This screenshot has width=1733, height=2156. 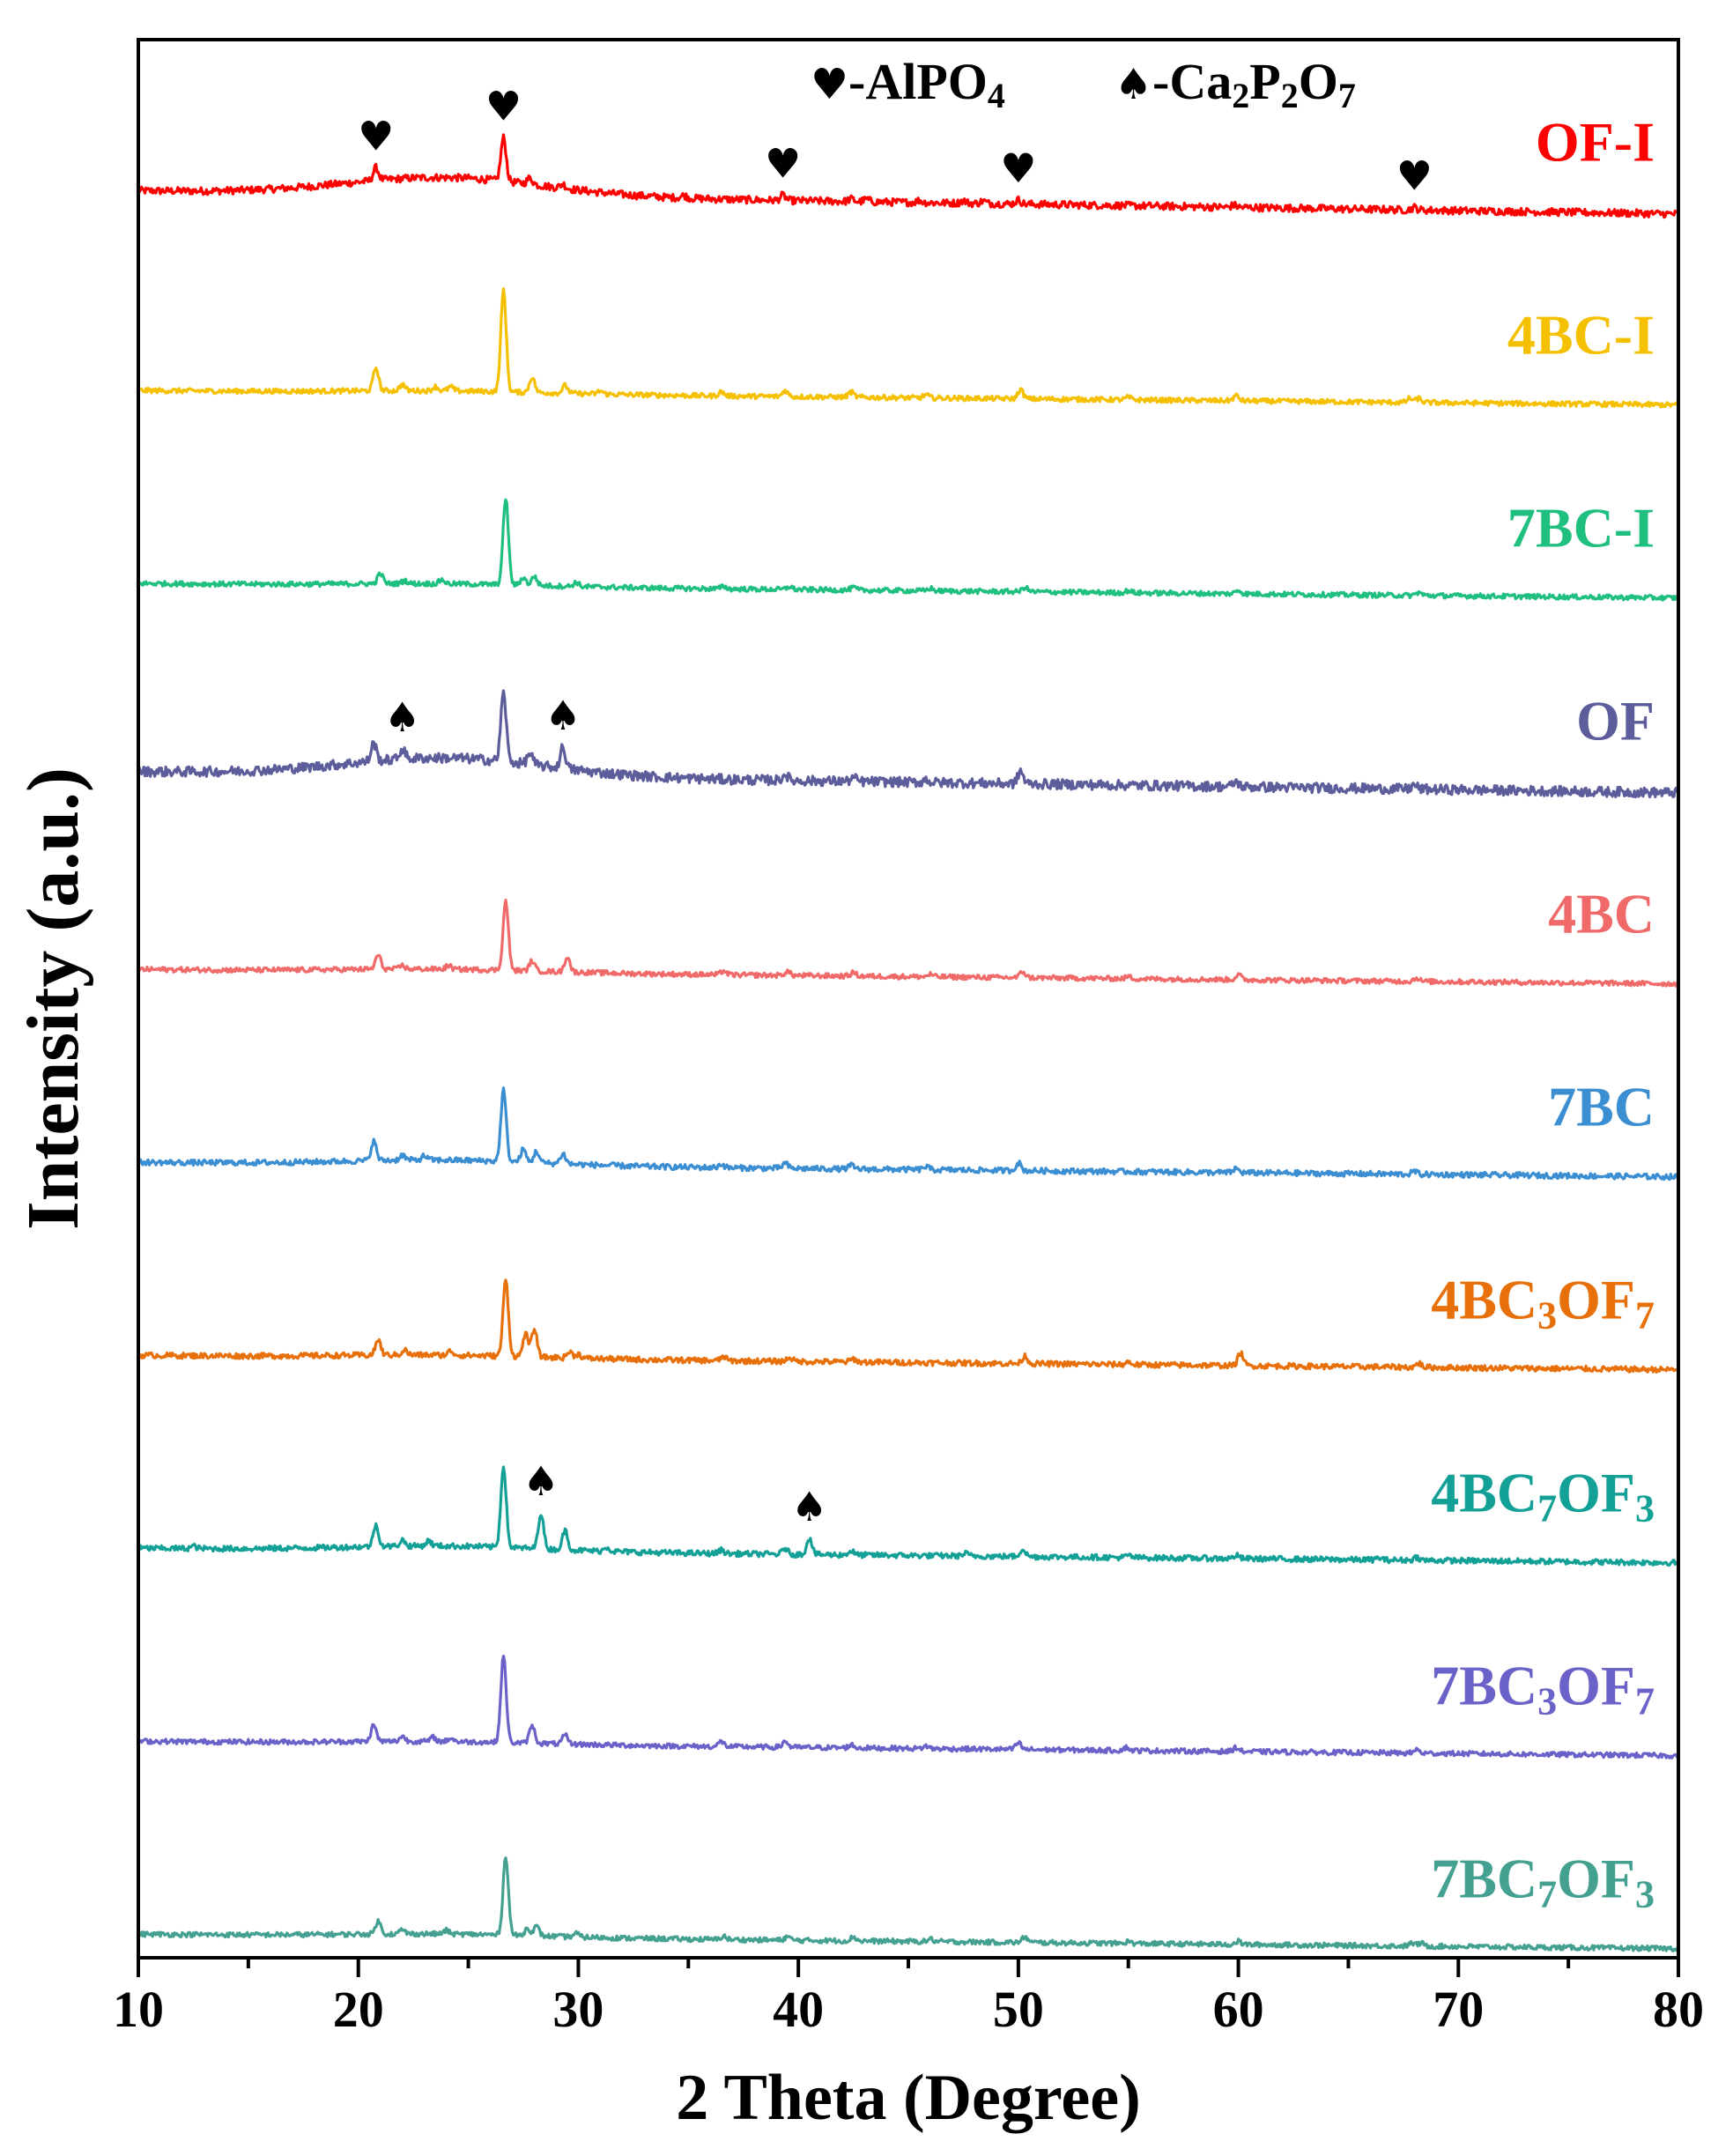 I want to click on legend-alpo4: ♥-AlPO4, so click(x=908, y=84).